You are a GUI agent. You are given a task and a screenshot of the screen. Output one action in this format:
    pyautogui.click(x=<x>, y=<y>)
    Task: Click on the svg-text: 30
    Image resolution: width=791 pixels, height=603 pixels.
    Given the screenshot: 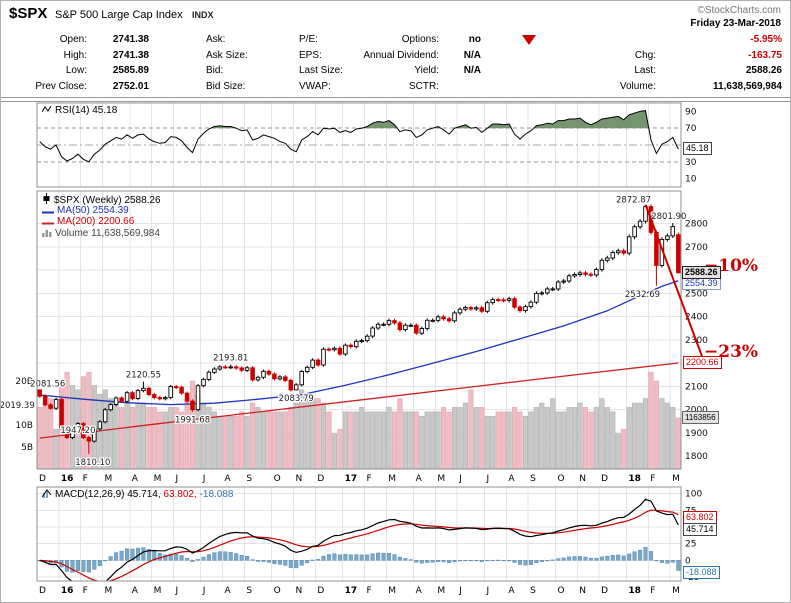 What is the action you would take?
    pyautogui.click(x=691, y=163)
    